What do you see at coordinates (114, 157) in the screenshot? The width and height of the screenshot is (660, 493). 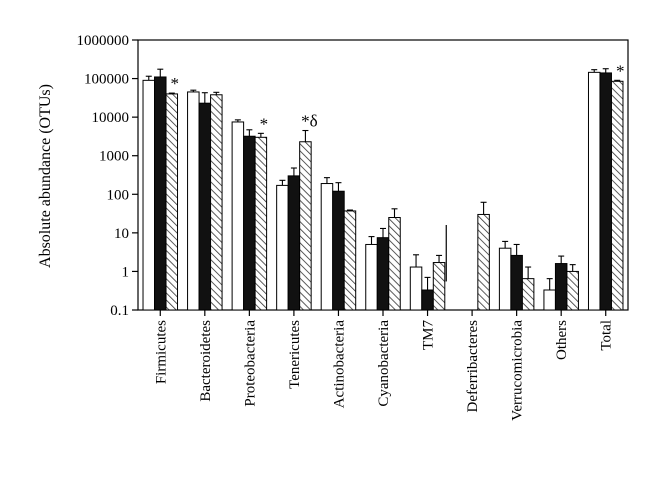 I see `y-tick-label: 1000` at bounding box center [114, 157].